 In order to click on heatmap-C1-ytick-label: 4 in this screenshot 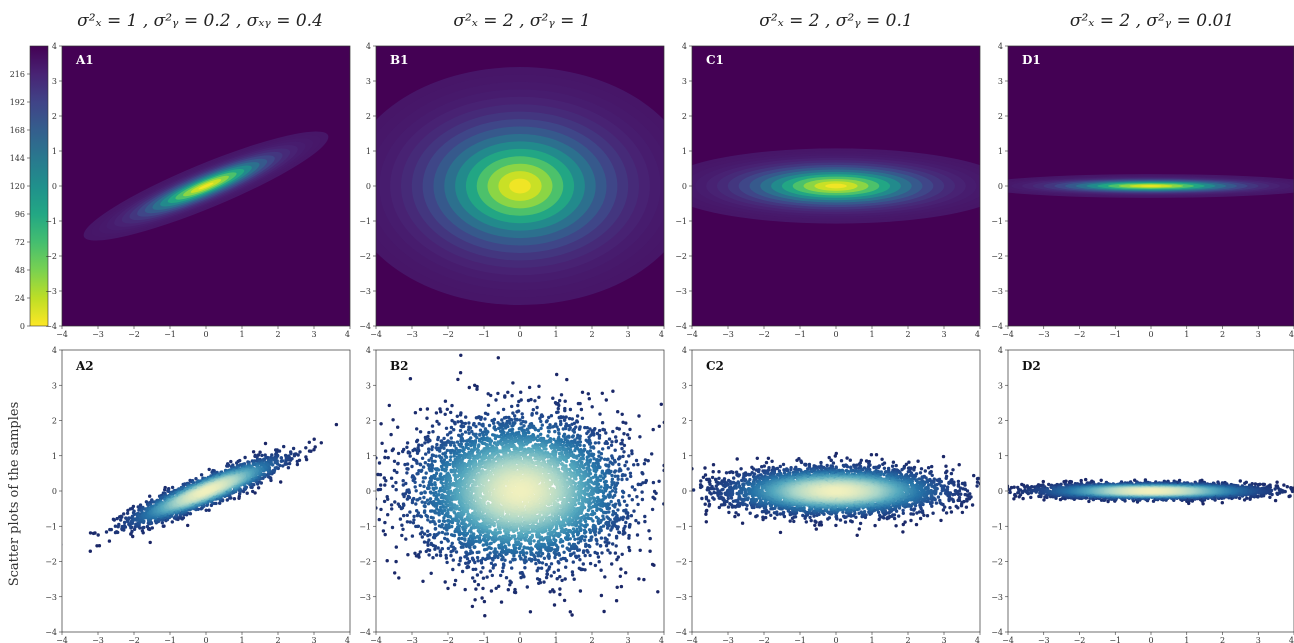, I will do `click(684, 46)`.